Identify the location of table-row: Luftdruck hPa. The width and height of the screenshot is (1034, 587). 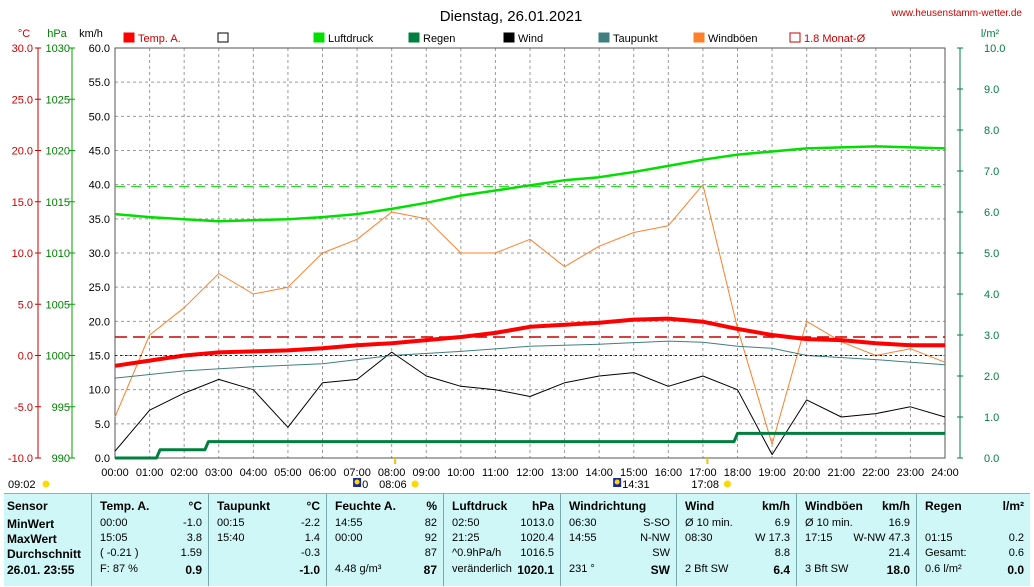
(502, 505).